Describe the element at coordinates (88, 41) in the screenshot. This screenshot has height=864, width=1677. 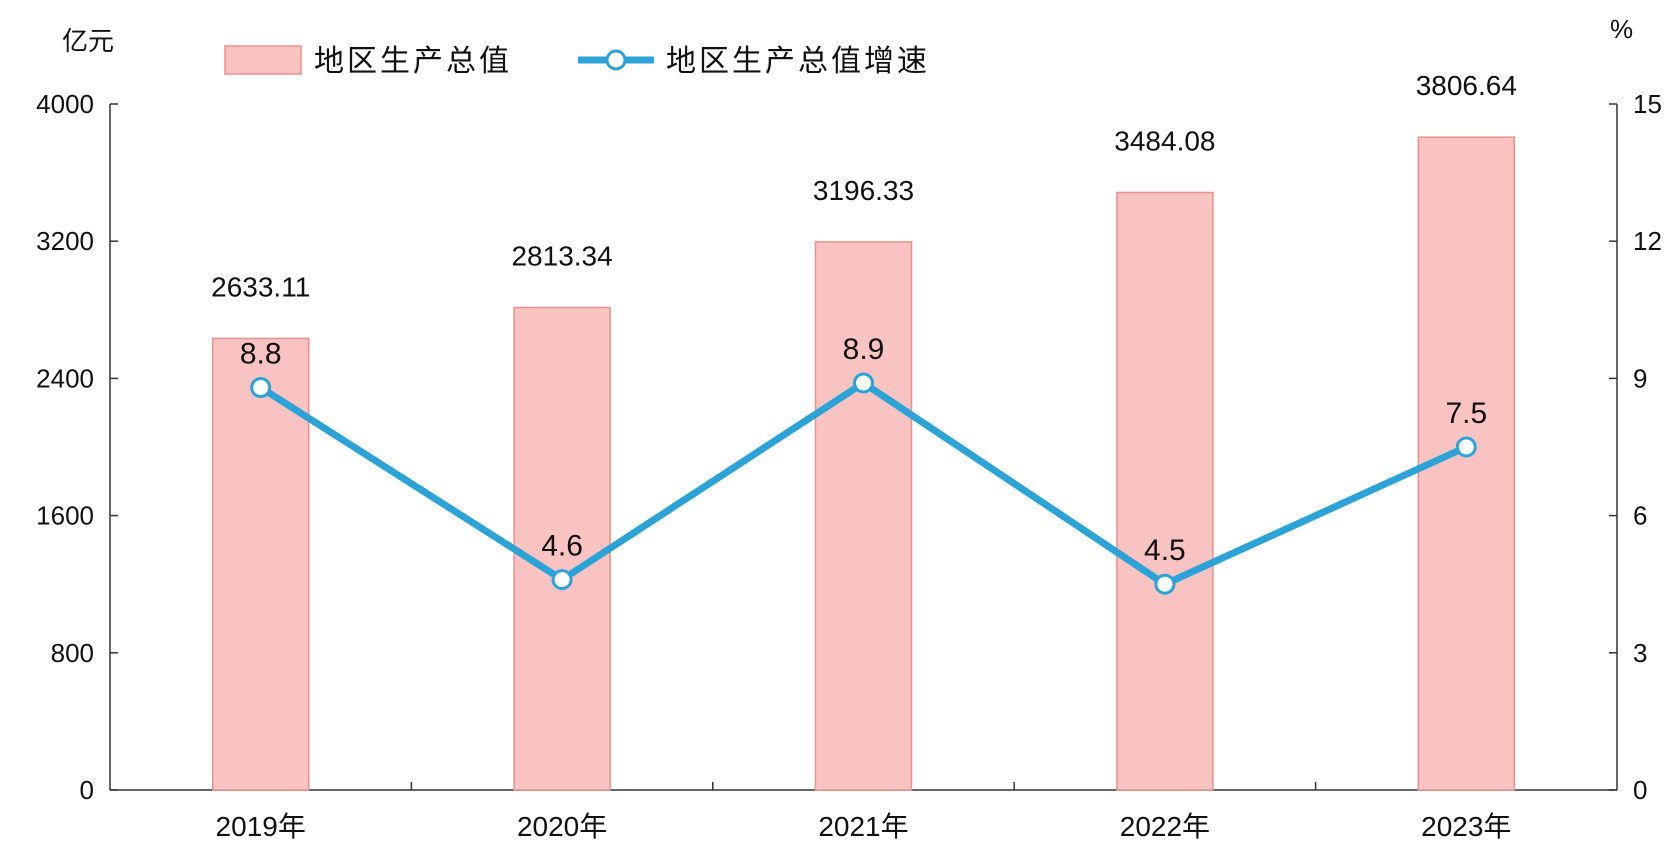
I see `left-axis-unit: 亿元` at that location.